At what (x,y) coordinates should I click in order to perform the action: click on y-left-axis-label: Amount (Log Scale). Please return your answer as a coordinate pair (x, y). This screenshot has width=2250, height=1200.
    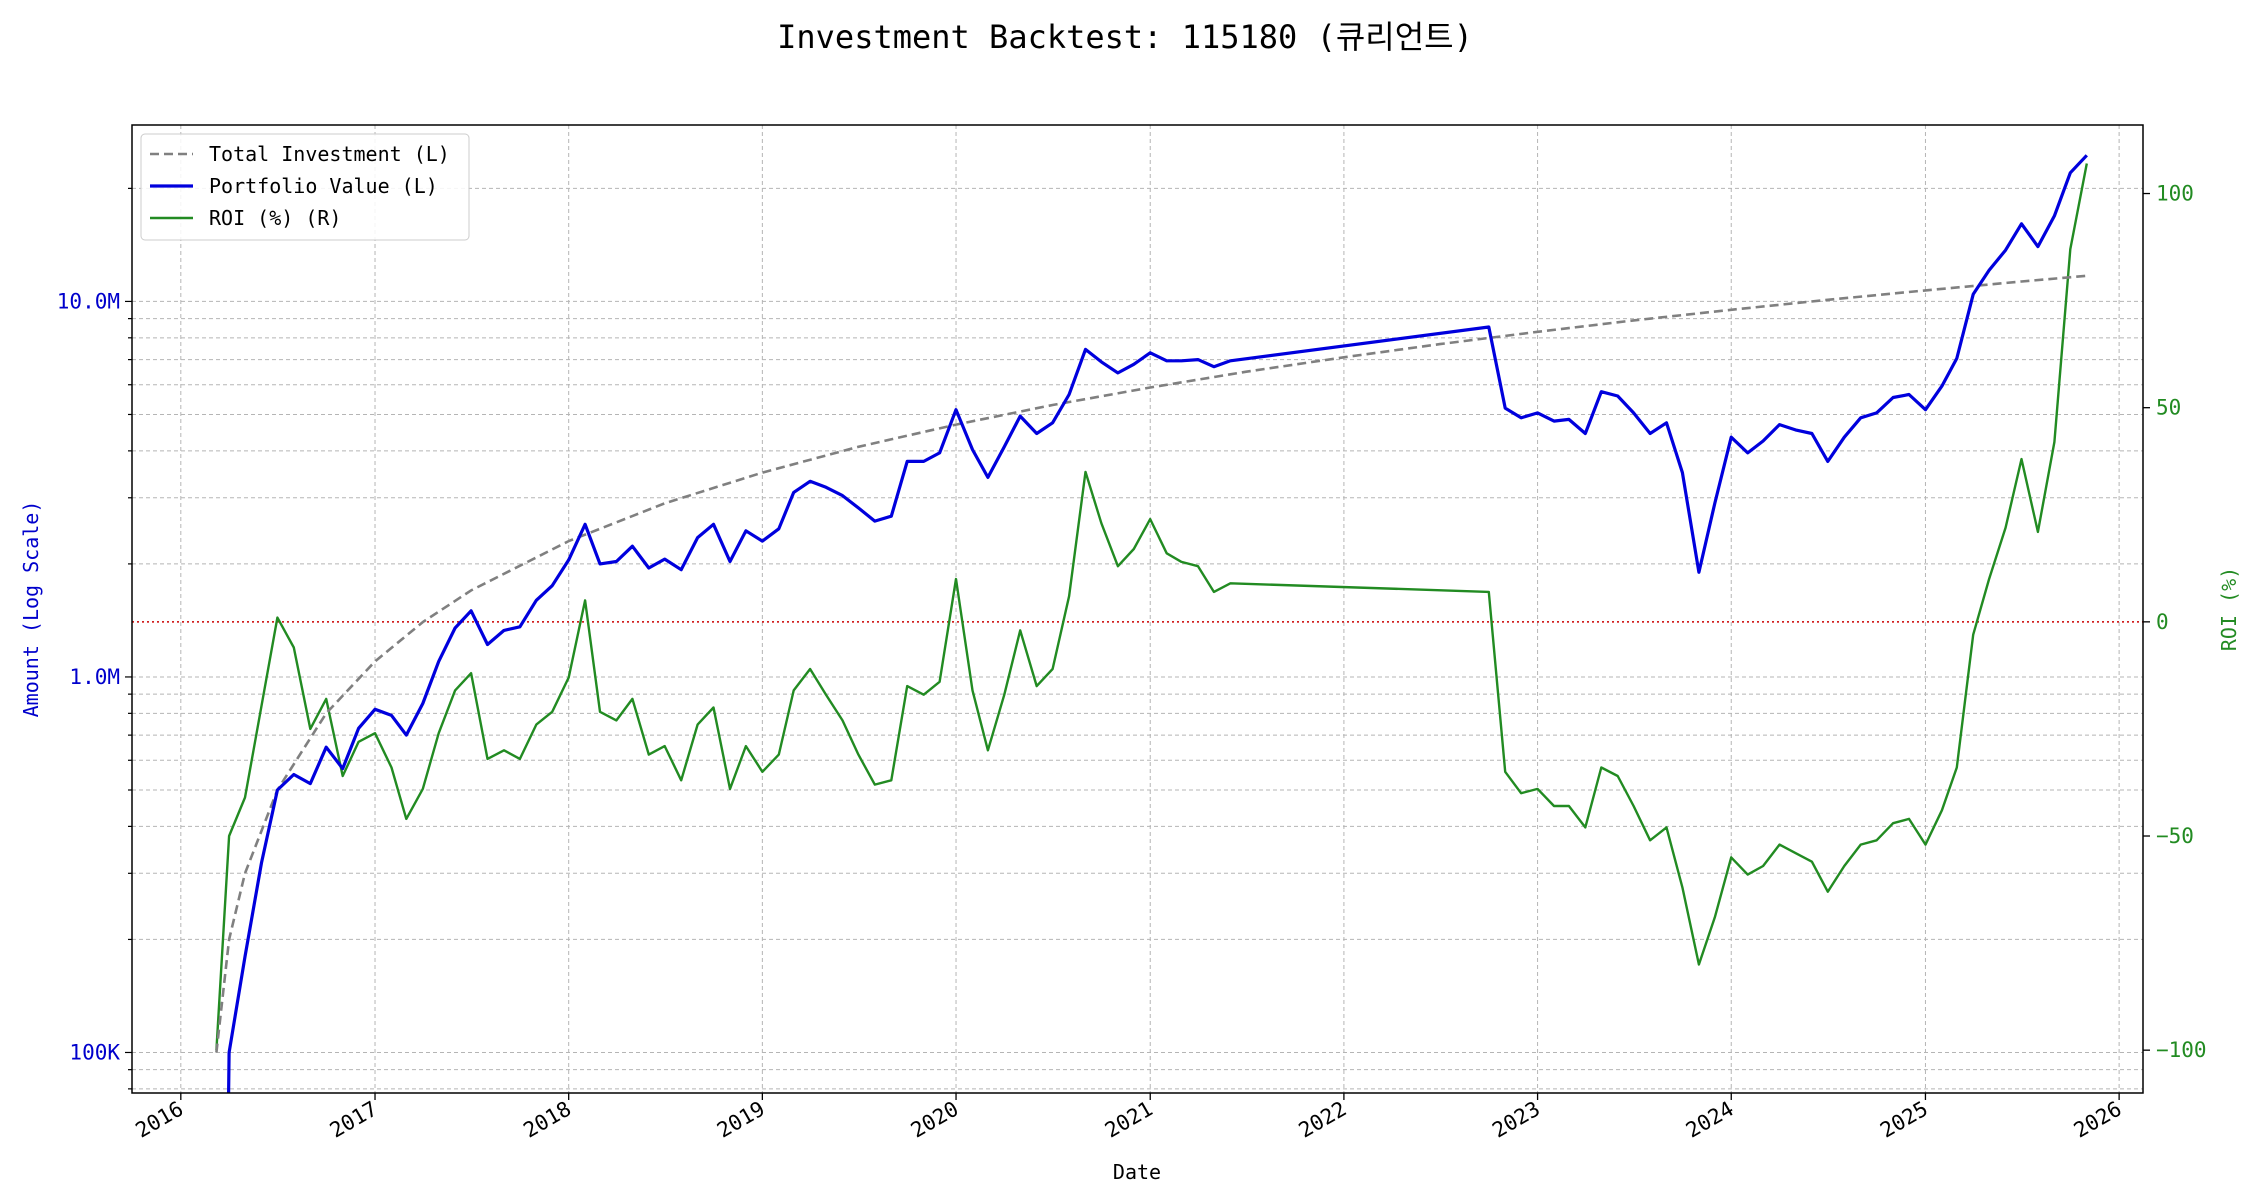
    Looking at the image, I should click on (31, 609).